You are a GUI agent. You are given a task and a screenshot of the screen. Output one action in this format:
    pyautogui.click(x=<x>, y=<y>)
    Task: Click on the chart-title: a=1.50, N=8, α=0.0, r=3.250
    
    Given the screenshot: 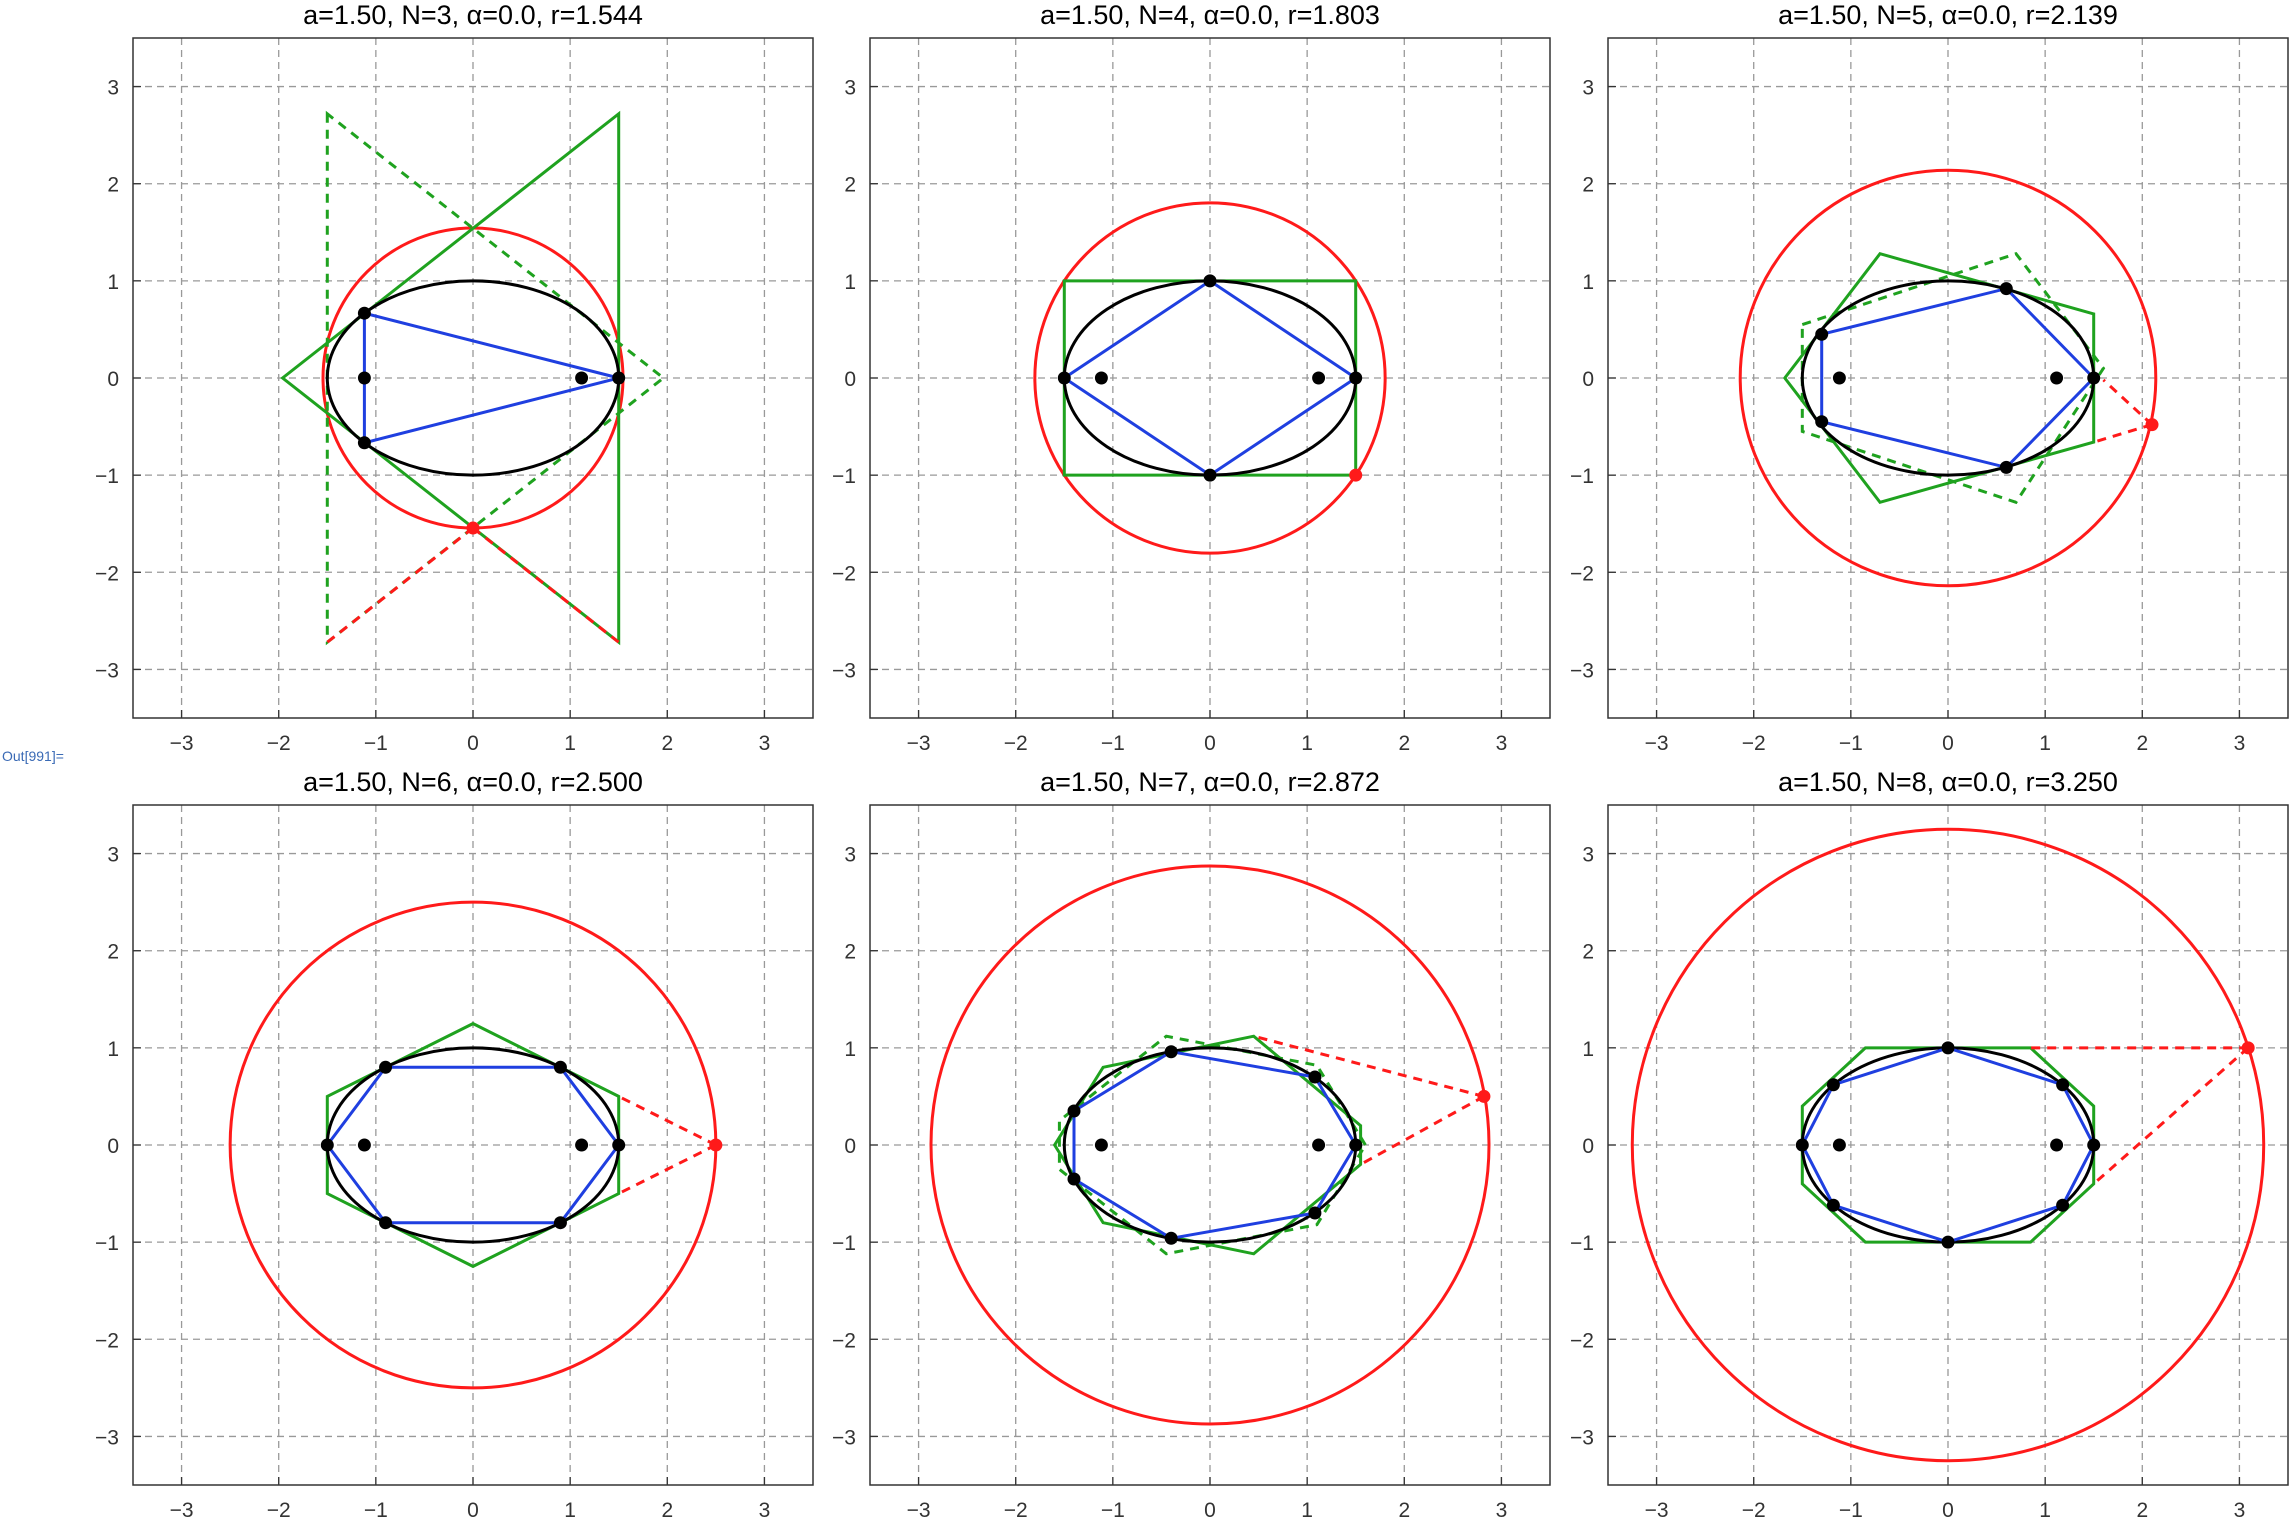 What is the action you would take?
    pyautogui.click(x=1948, y=782)
    